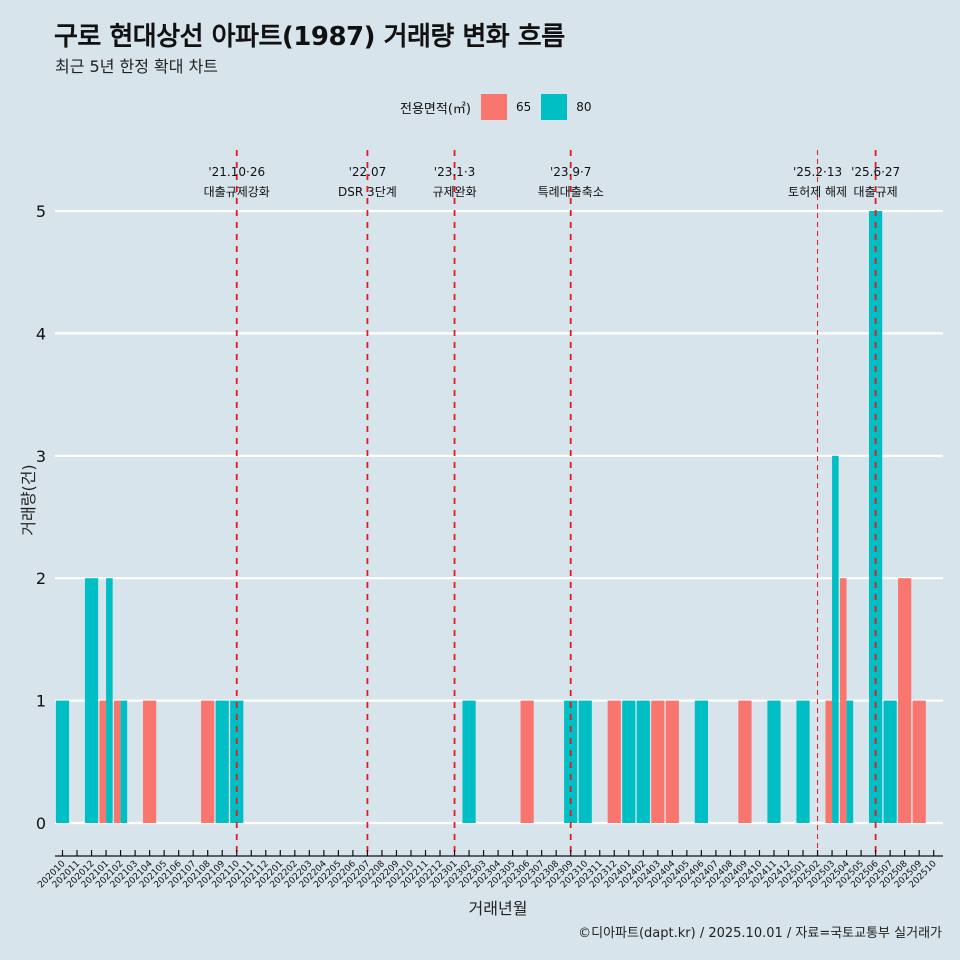 The image size is (960, 960). Describe the element at coordinates (875, 172) in the screenshot. I see `event-date: '25.6·27` at that location.